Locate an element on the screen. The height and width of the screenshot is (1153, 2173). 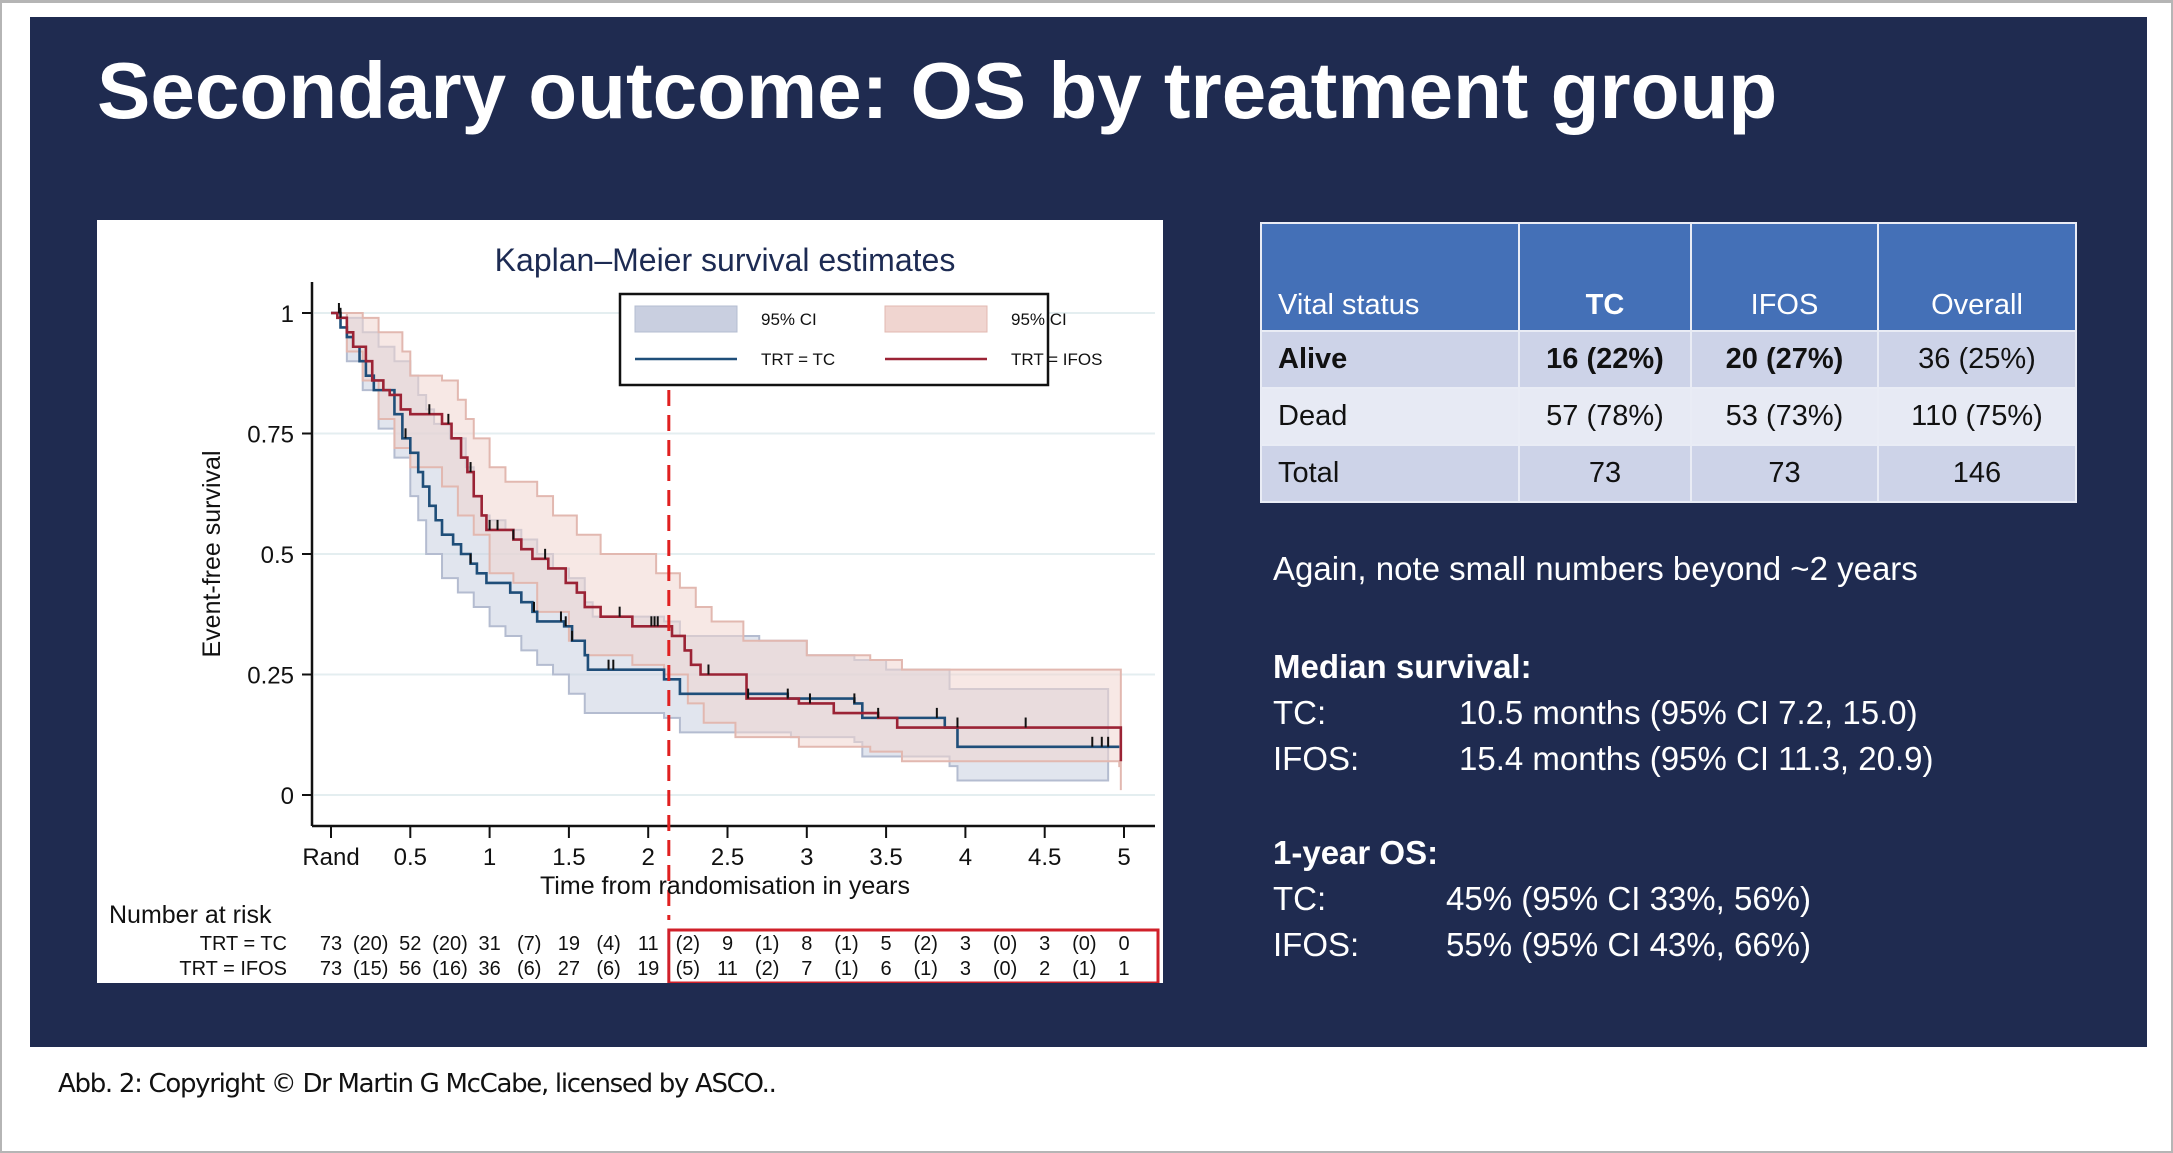
table-row: Alive 16 (22%) 20 (27%) 36 (25%) is located at coordinates (1668, 359).